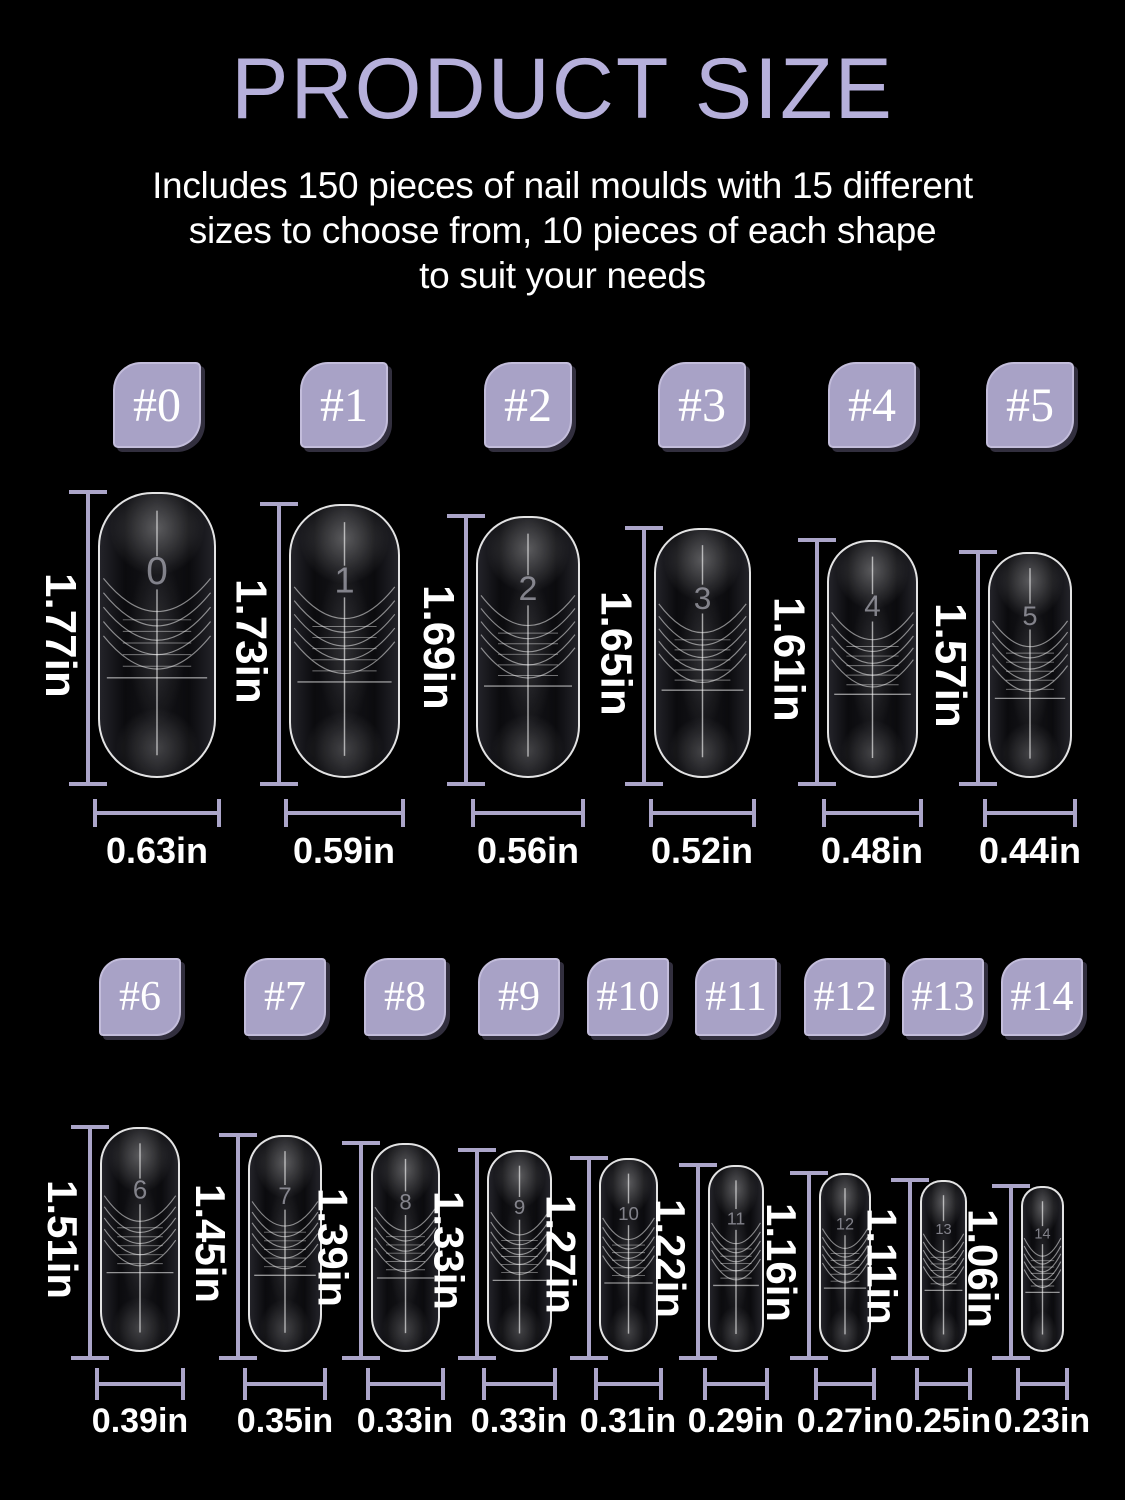  What do you see at coordinates (845, 1224) in the screenshot?
I see `nail-number: 12` at bounding box center [845, 1224].